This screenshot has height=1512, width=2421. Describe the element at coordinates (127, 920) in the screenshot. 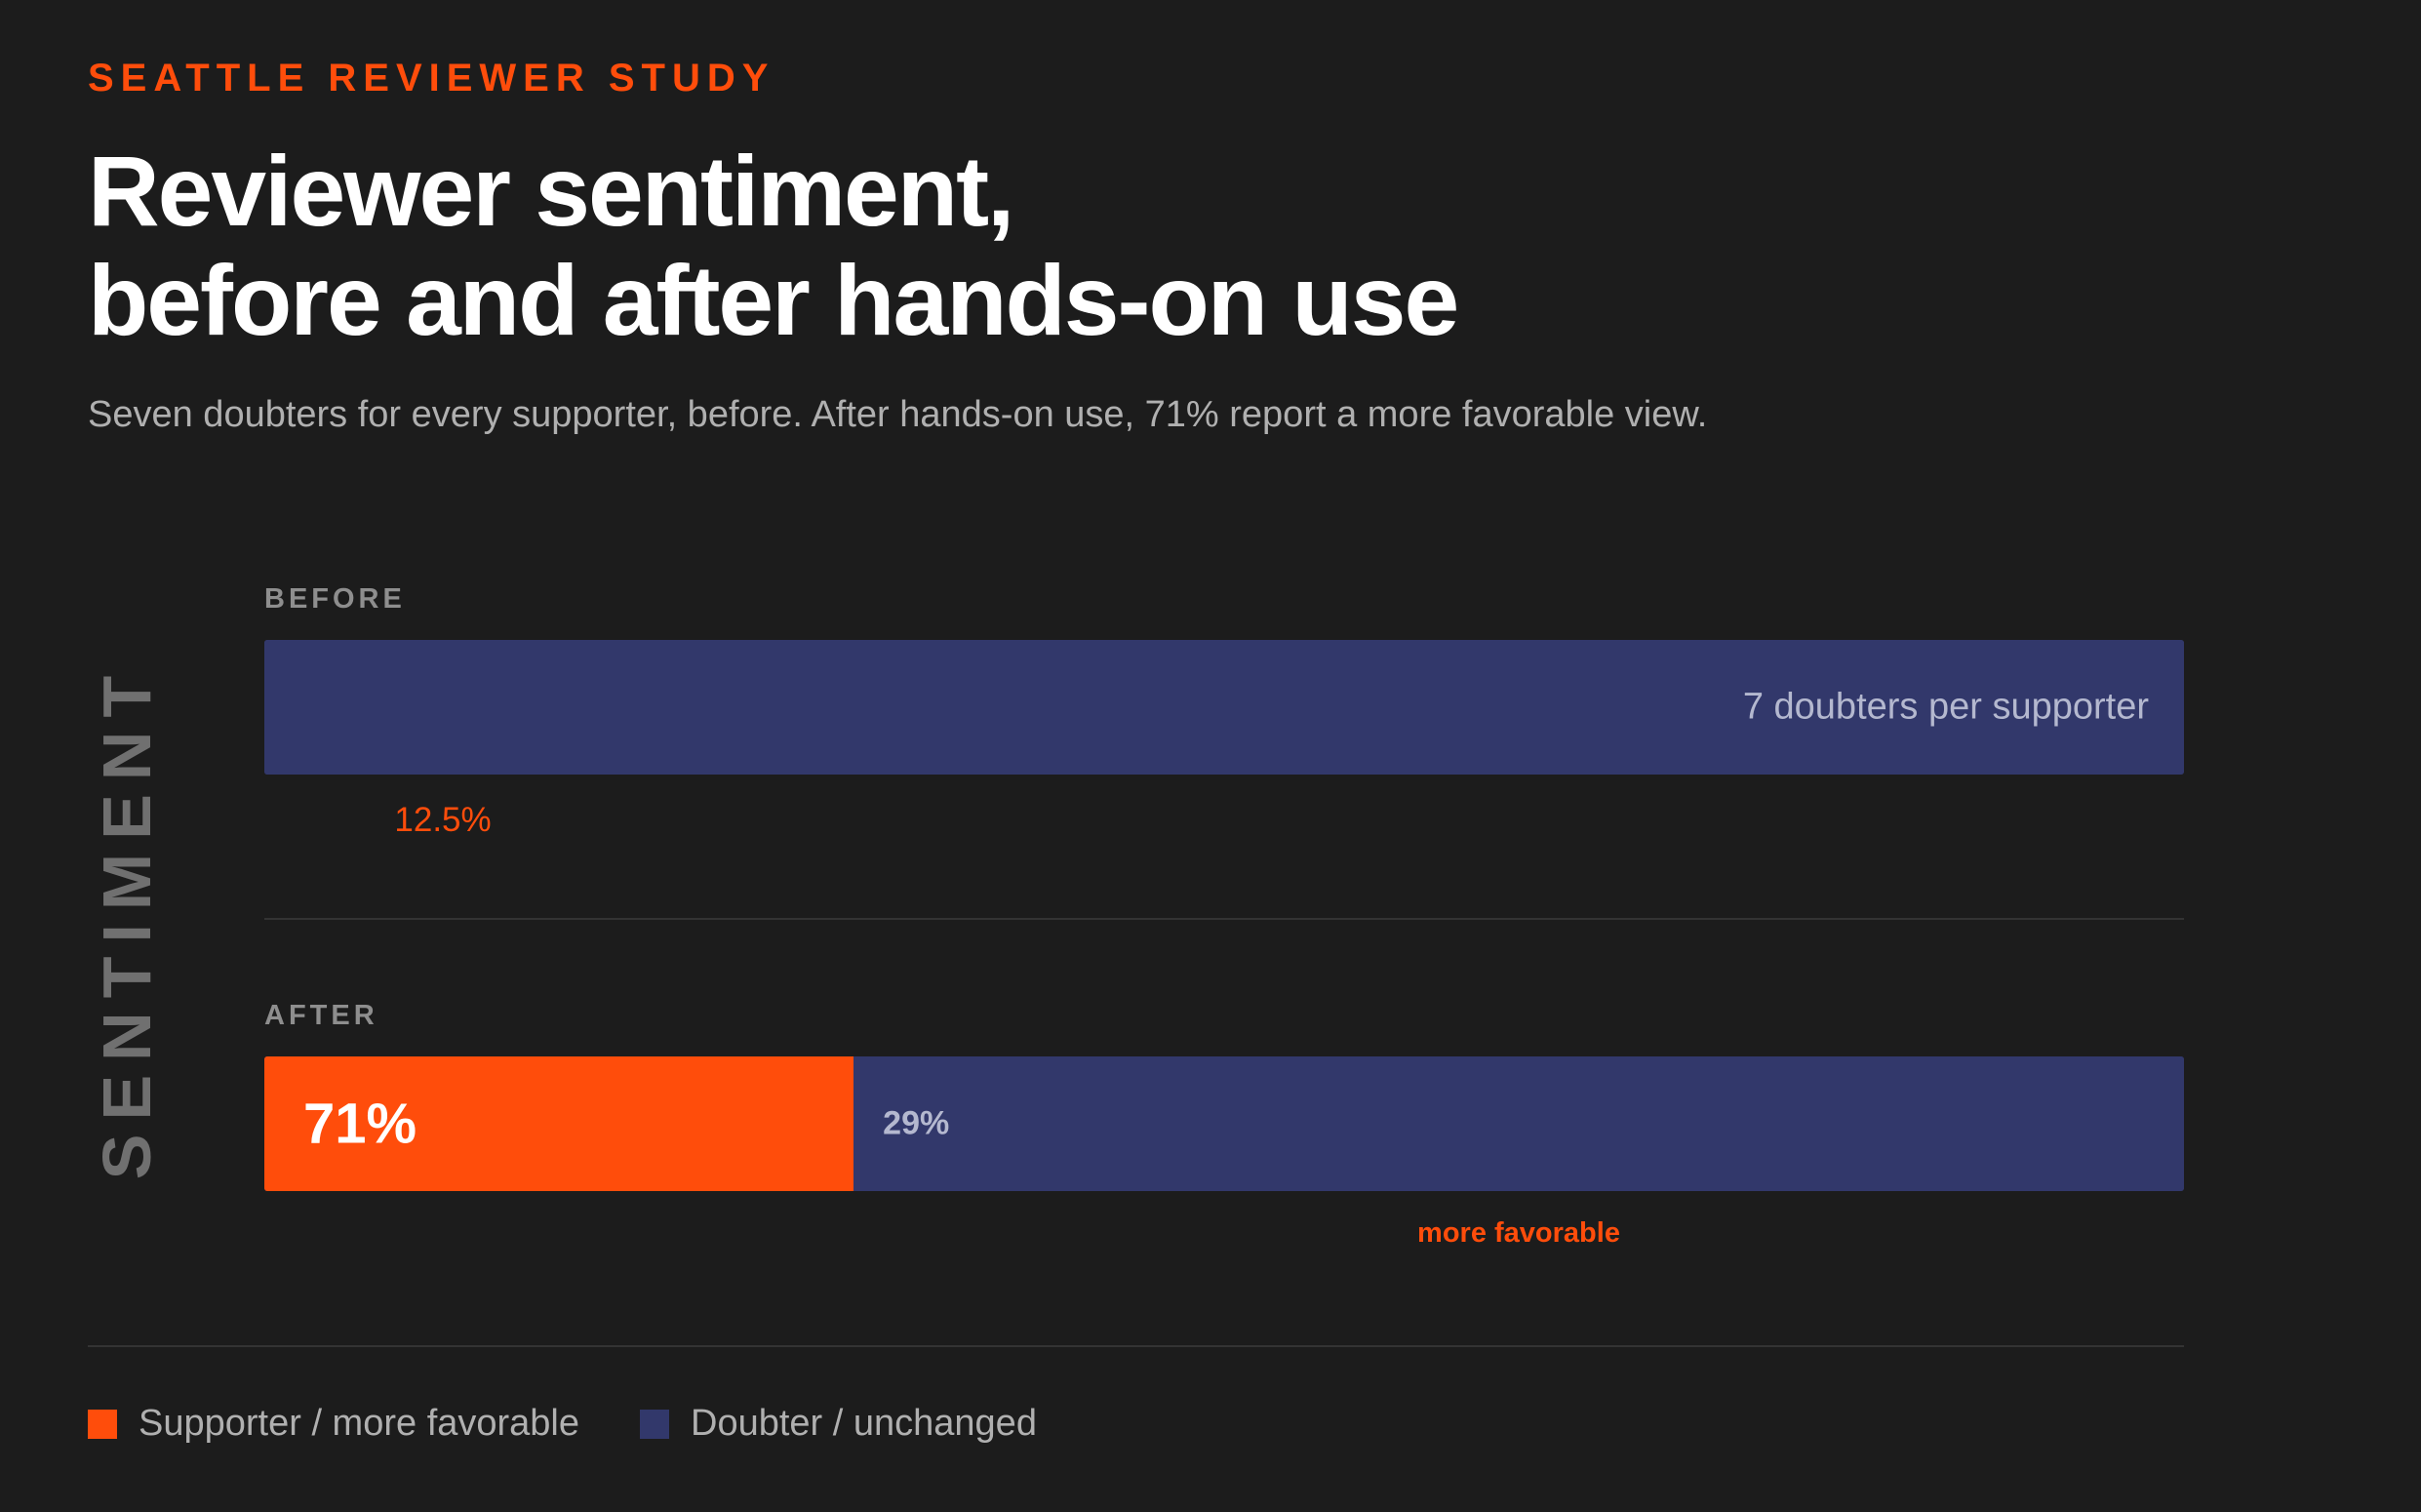

I see `y-axis-label: SENTIMENT` at that location.